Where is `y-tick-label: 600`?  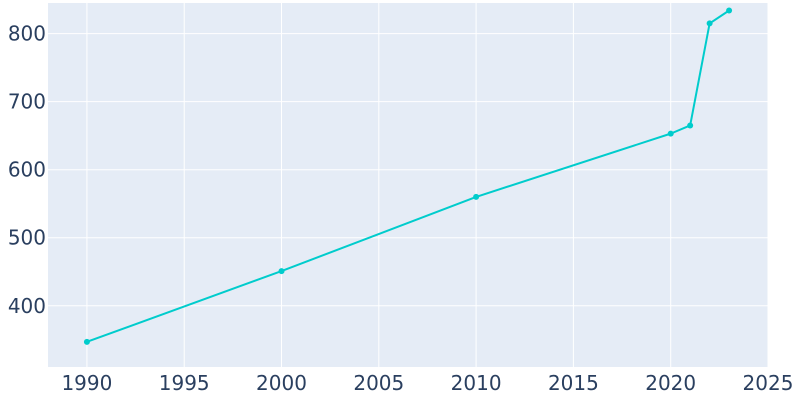
y-tick-label: 600 is located at coordinates (27, 170).